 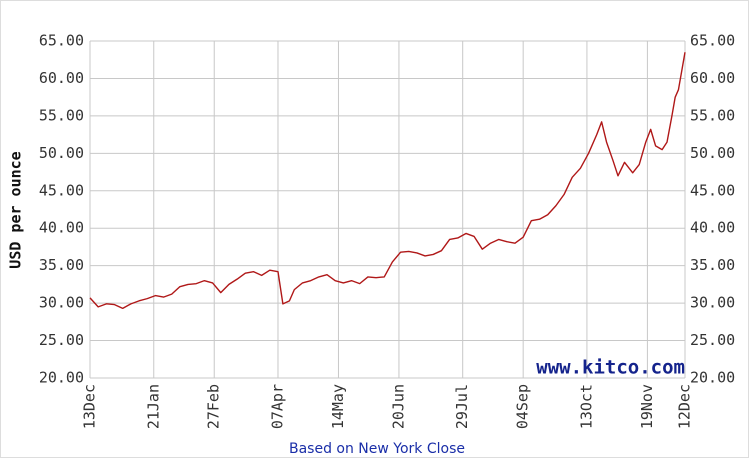 What do you see at coordinates (61, 265) in the screenshot?
I see `y-tick-label: 35.00` at bounding box center [61, 265].